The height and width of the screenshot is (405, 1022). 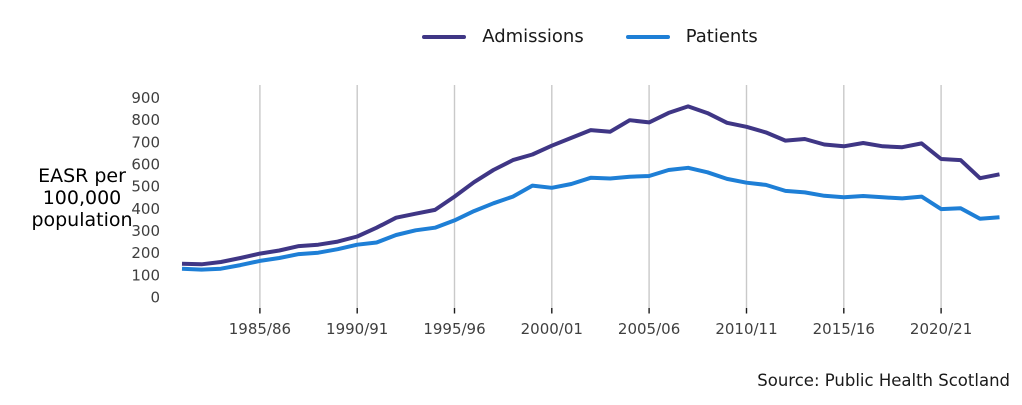 I want to click on y-tick-label-700: 700, so click(x=145, y=142).